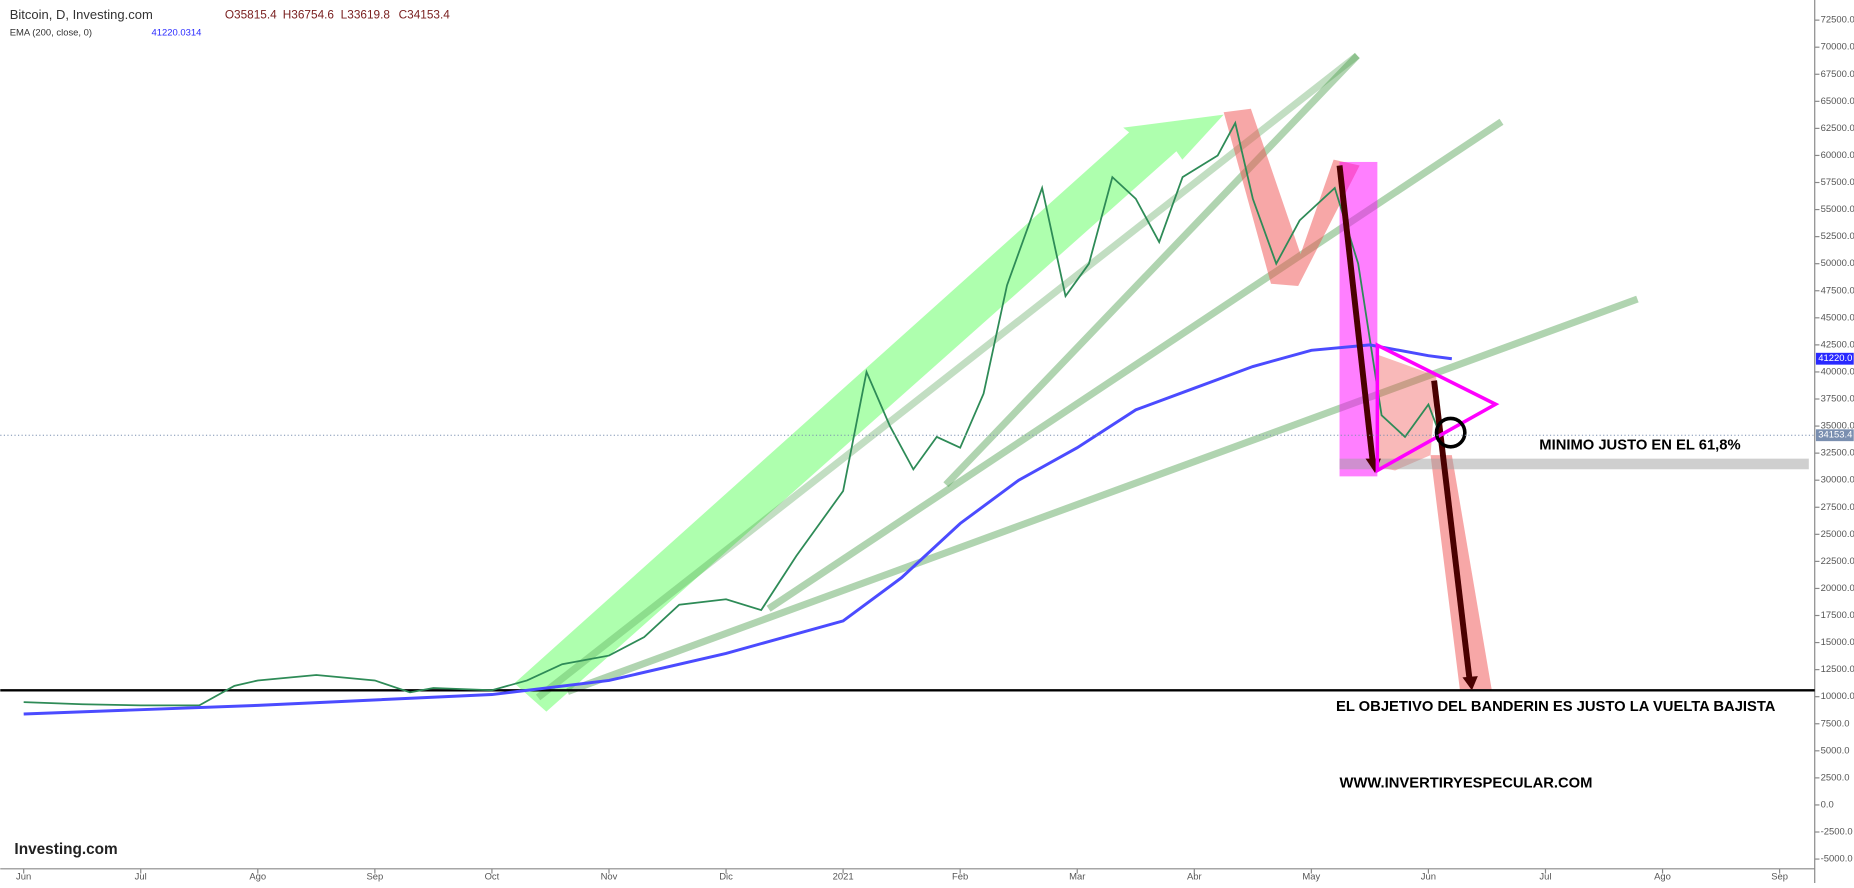 The width and height of the screenshot is (1854, 888). Describe the element at coordinates (1837, 290) in the screenshot. I see `y-tick-label: 47500.0` at that location.